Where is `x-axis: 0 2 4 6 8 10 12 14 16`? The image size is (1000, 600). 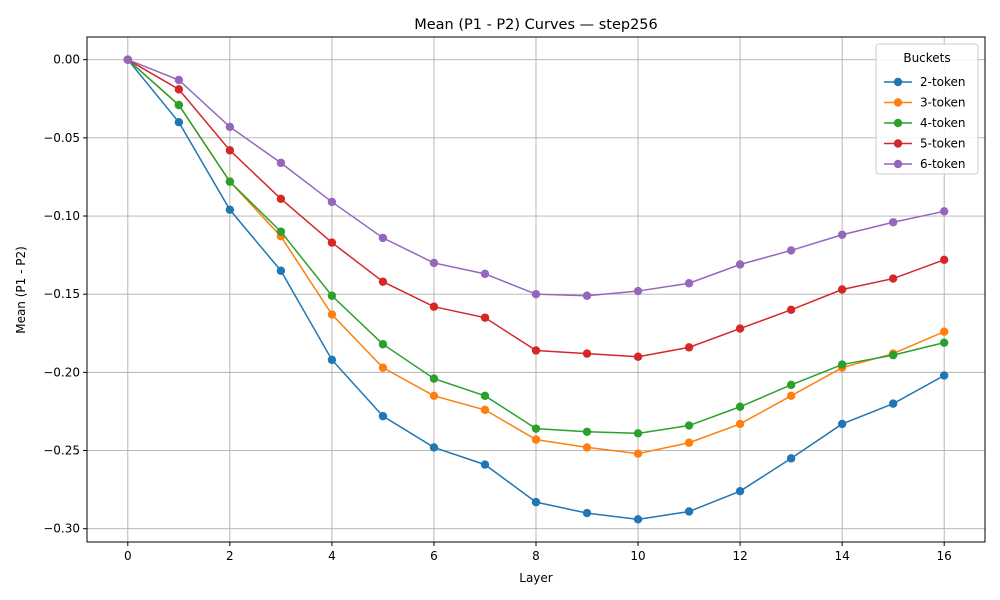
x-axis: 0 2 4 6 8 10 12 14 16 is located at coordinates (538, 552).